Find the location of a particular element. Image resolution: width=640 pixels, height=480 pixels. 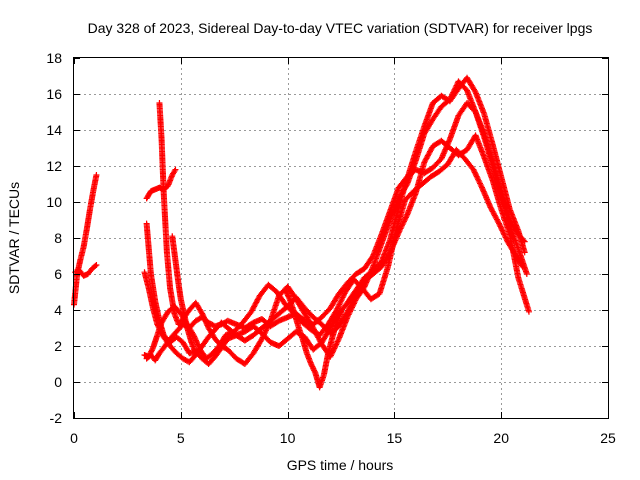

x-tick-label: 0 is located at coordinates (74, 438).